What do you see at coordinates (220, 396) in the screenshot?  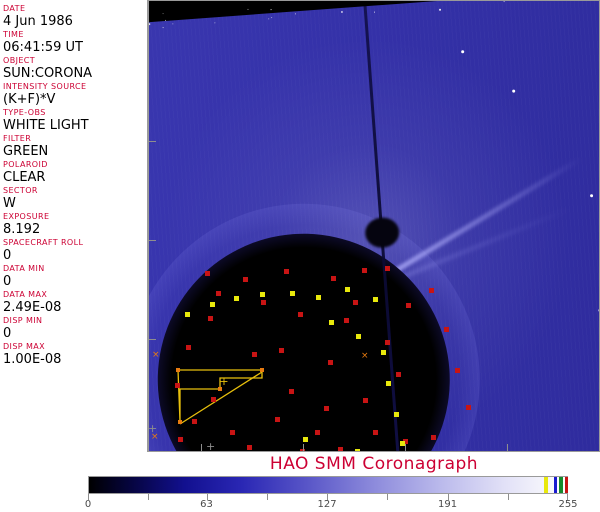 I see `region-polygon-overlay: +` at bounding box center [220, 396].